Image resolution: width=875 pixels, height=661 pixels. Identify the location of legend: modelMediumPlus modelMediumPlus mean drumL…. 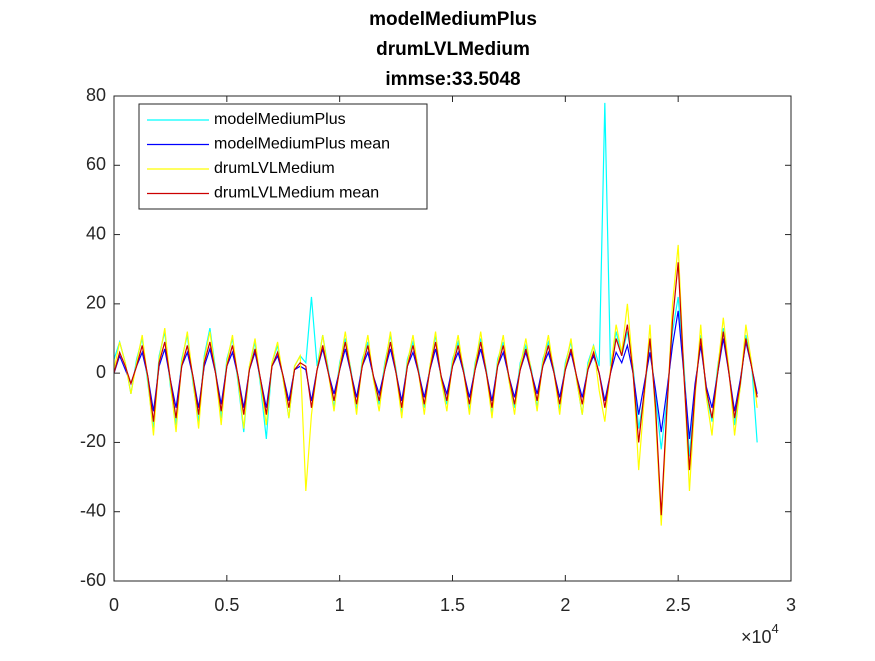
(283, 156).